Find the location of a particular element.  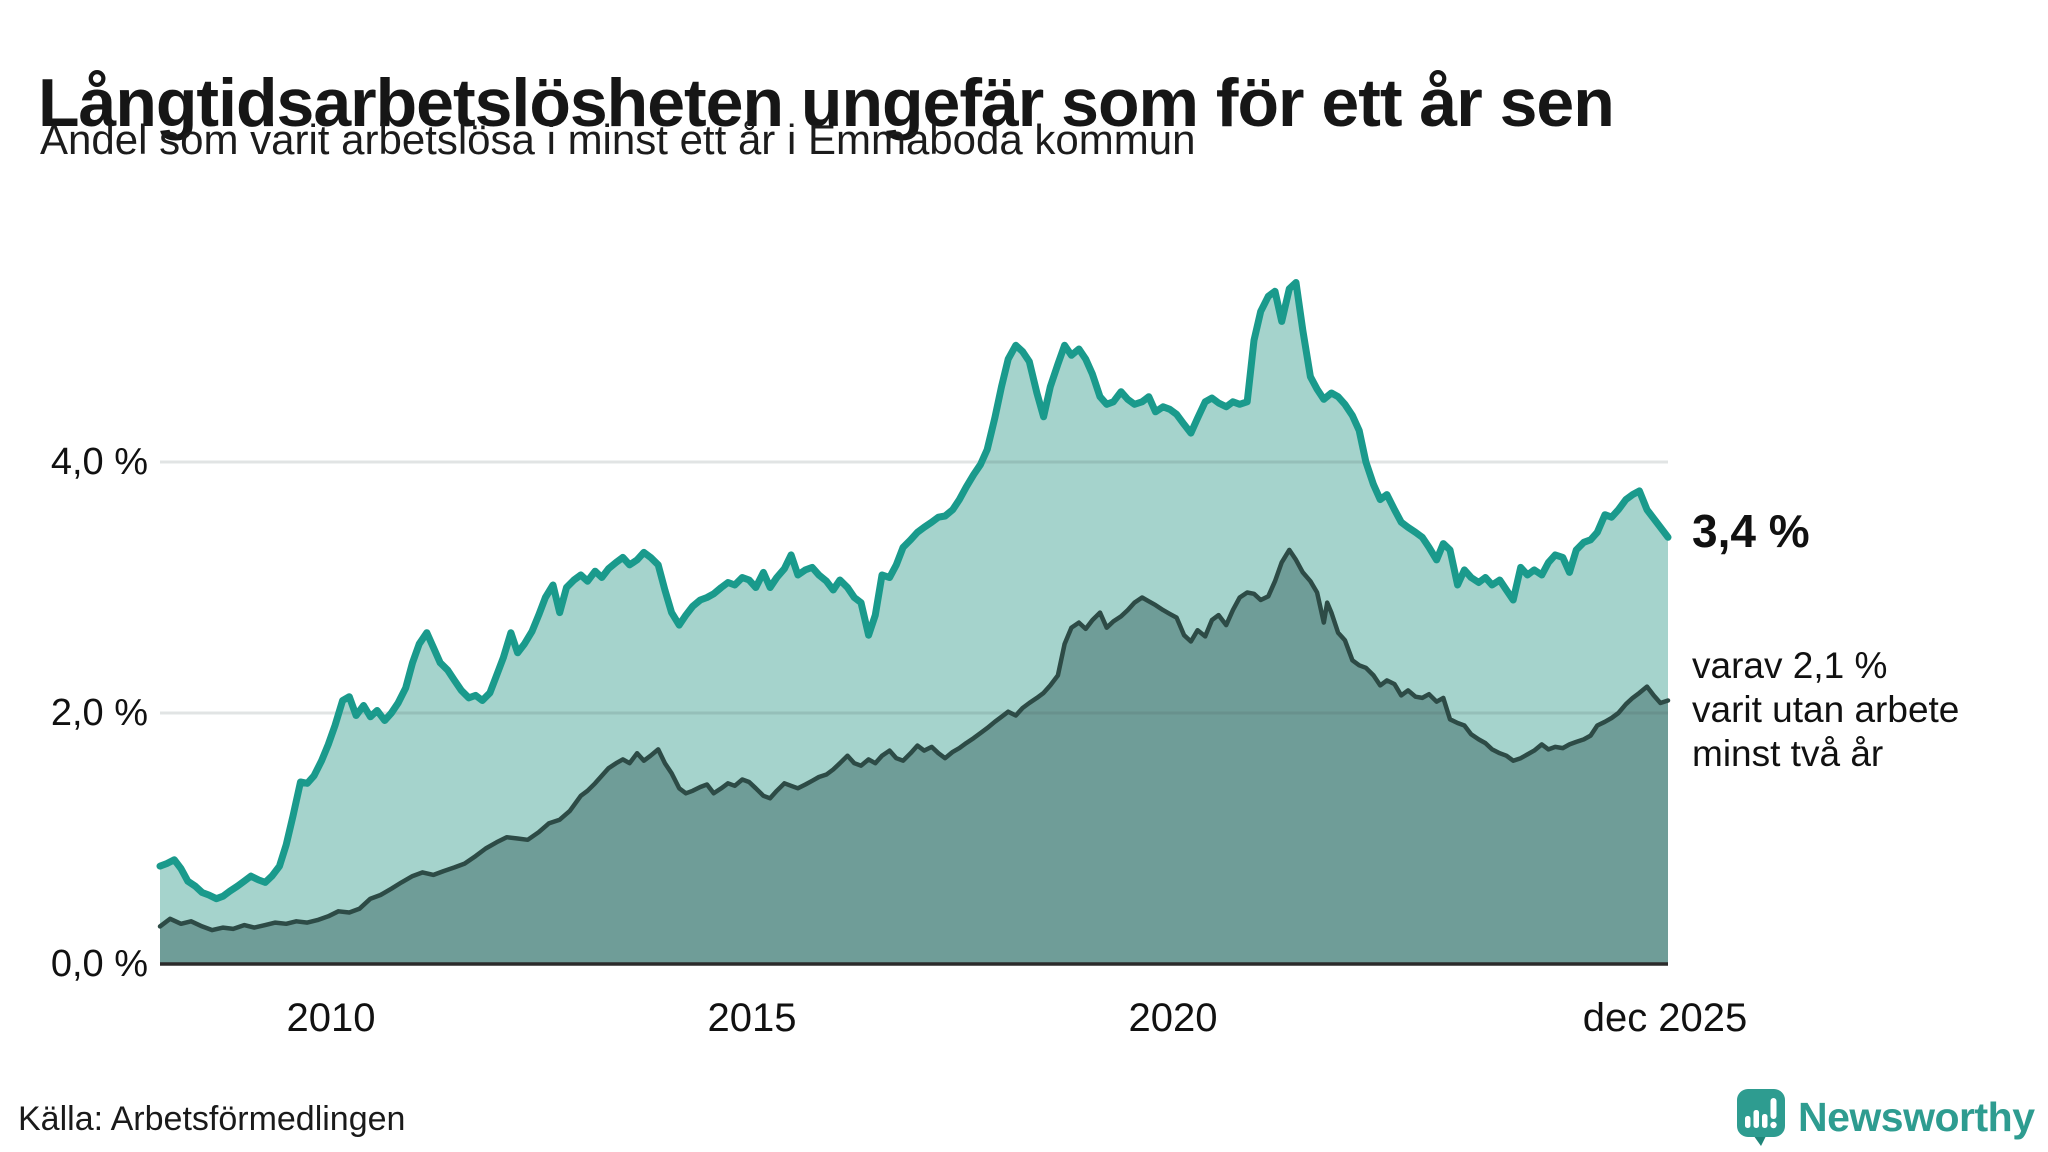

x-tick-label-2010: 2010 is located at coordinates (331, 1018).